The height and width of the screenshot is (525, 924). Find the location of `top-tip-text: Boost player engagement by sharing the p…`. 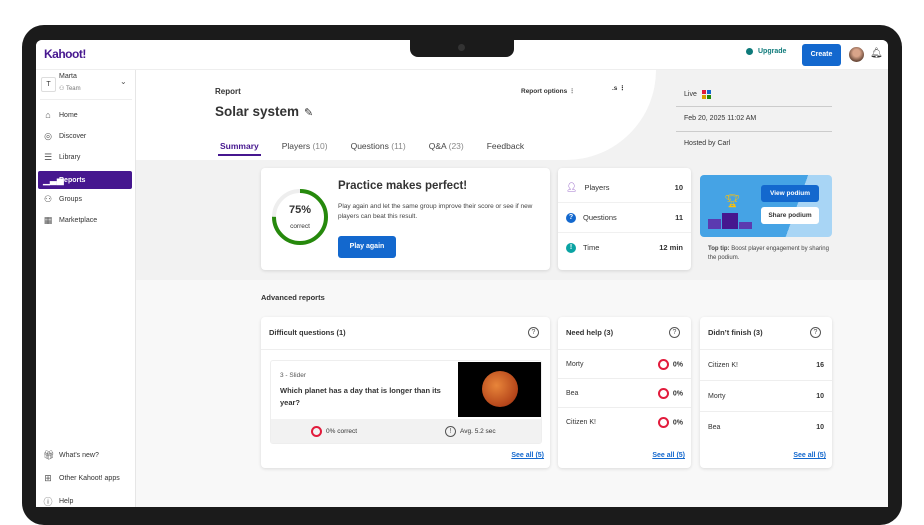

top-tip-text: Boost player engagement by sharing the p… is located at coordinates (768, 253).